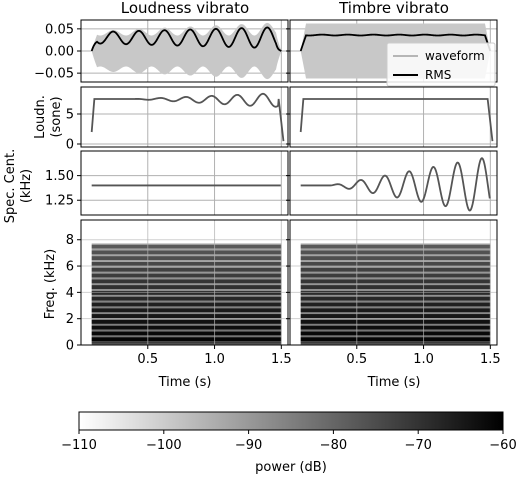  What do you see at coordinates (70, 319) in the screenshot?
I see `ytick-label: 2` at bounding box center [70, 319].